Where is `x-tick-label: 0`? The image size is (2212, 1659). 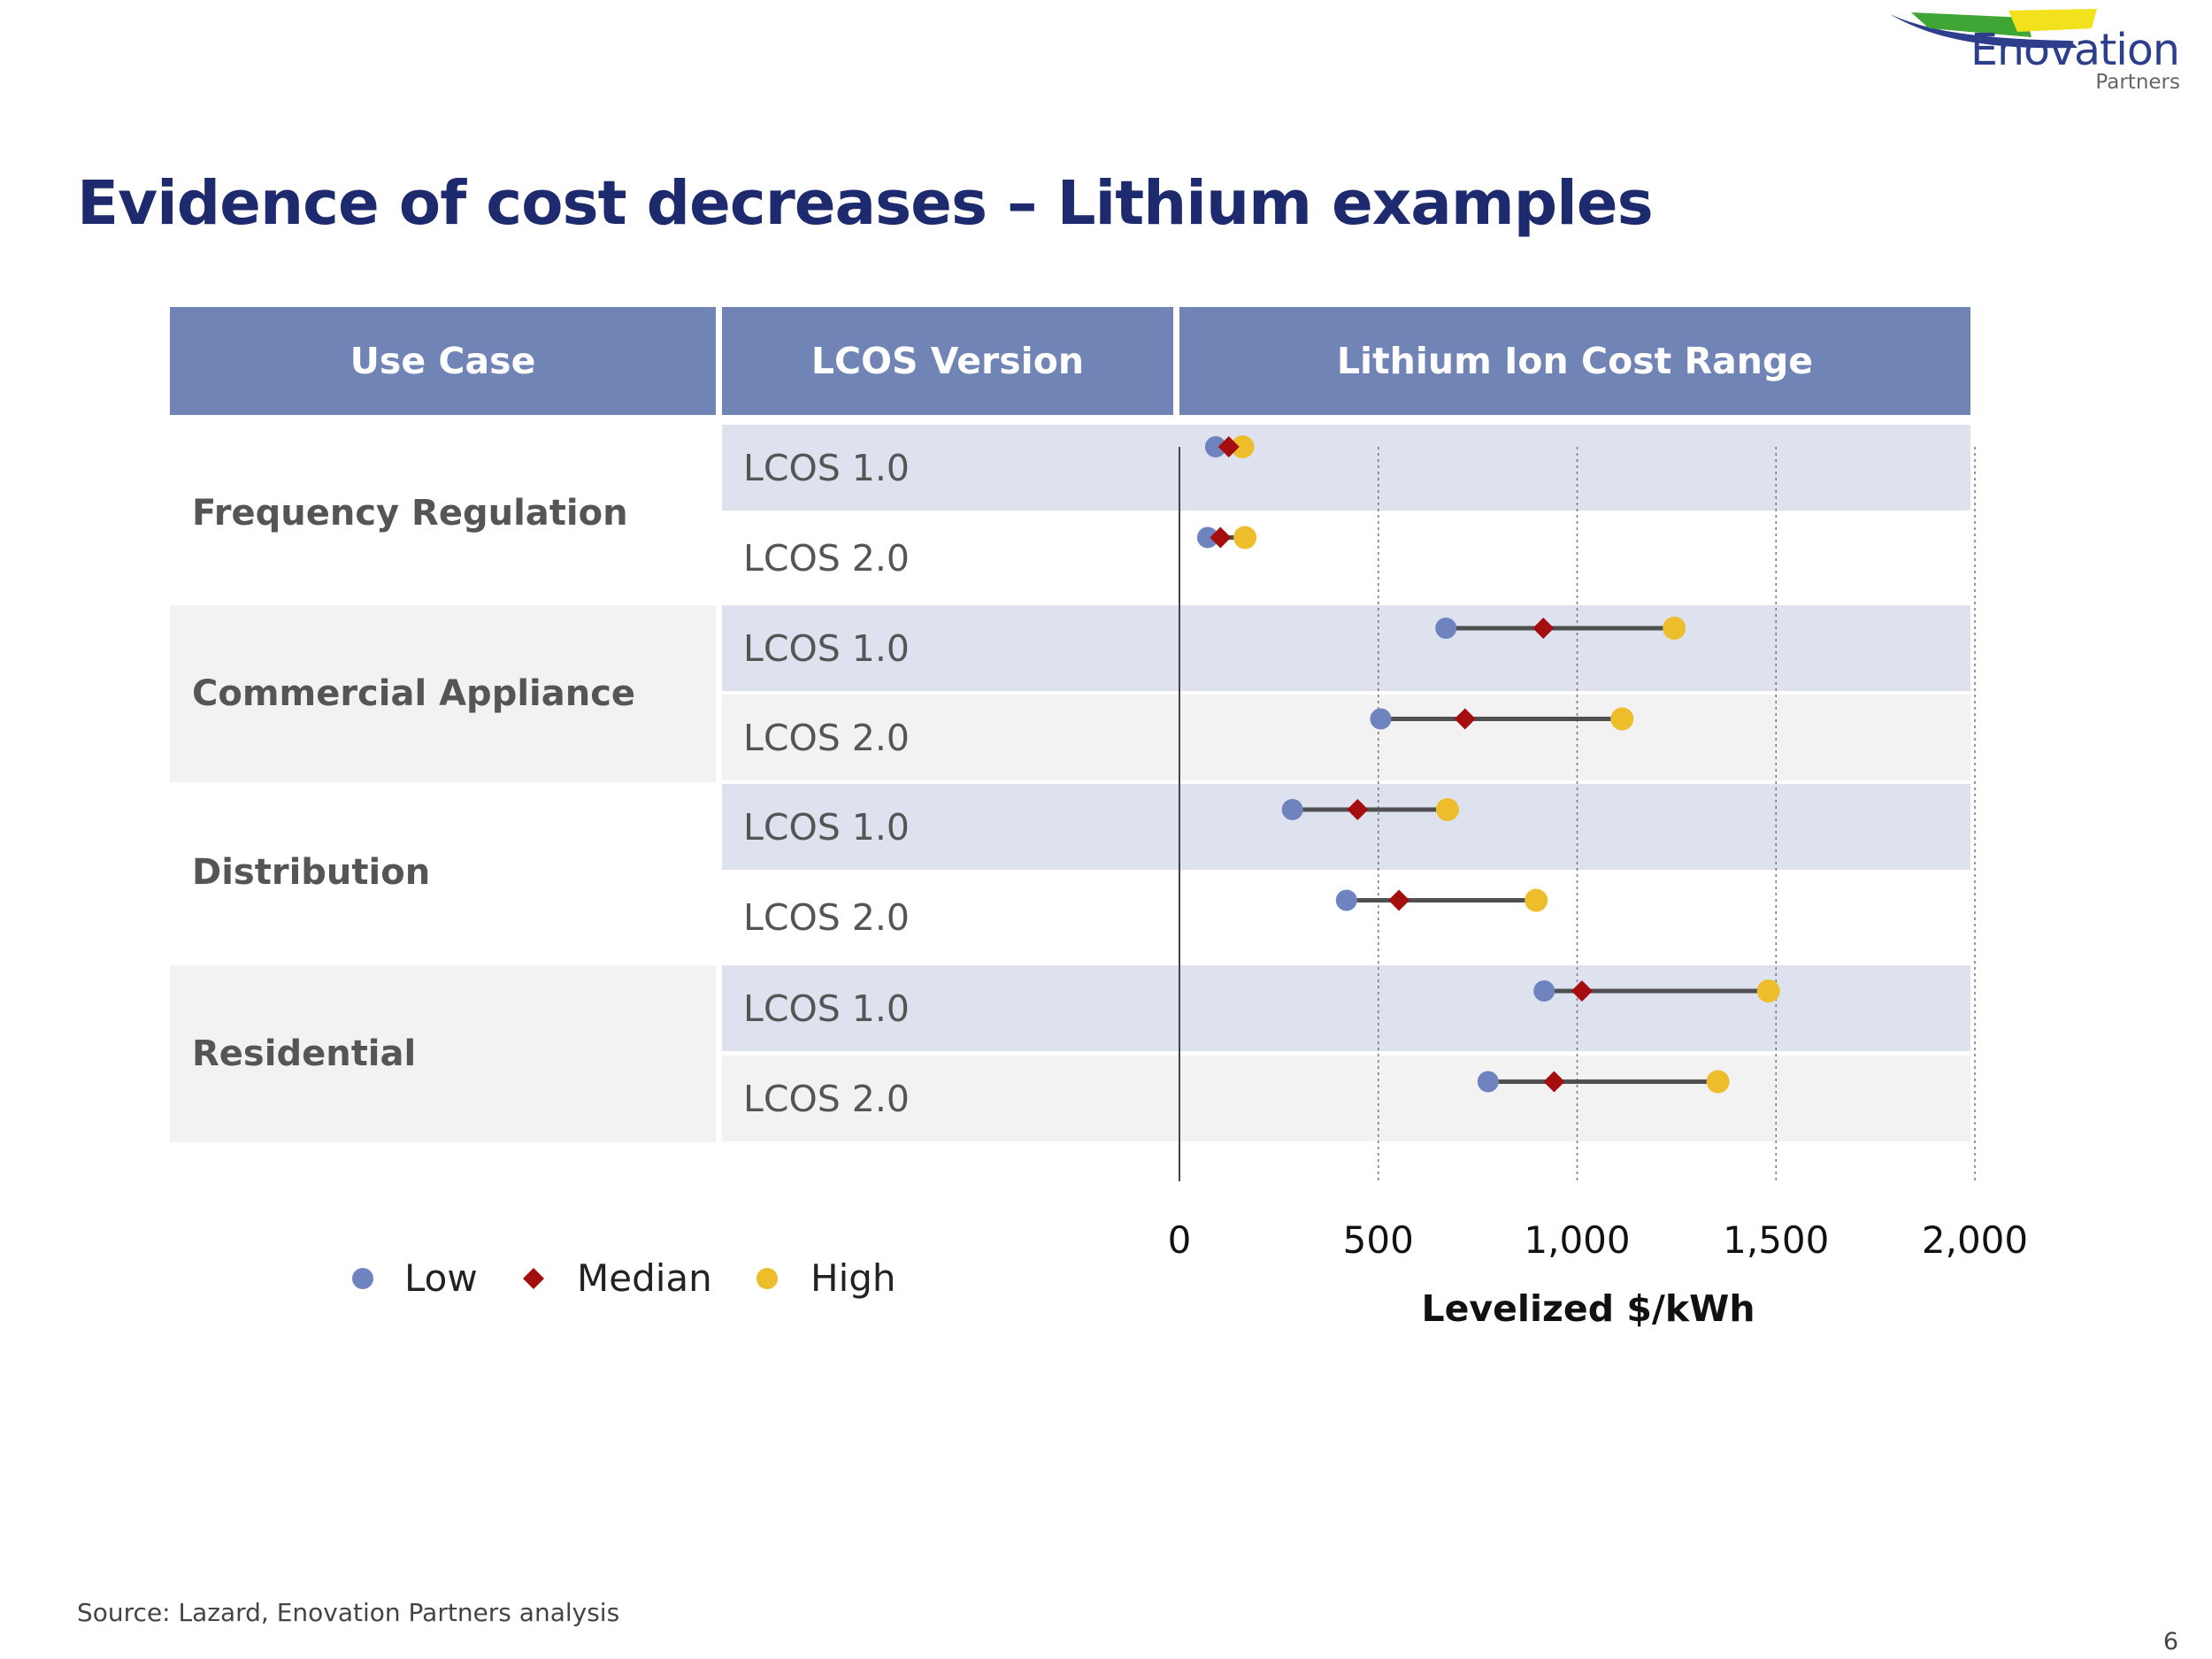
x-tick-label: 0 is located at coordinates (1180, 1240).